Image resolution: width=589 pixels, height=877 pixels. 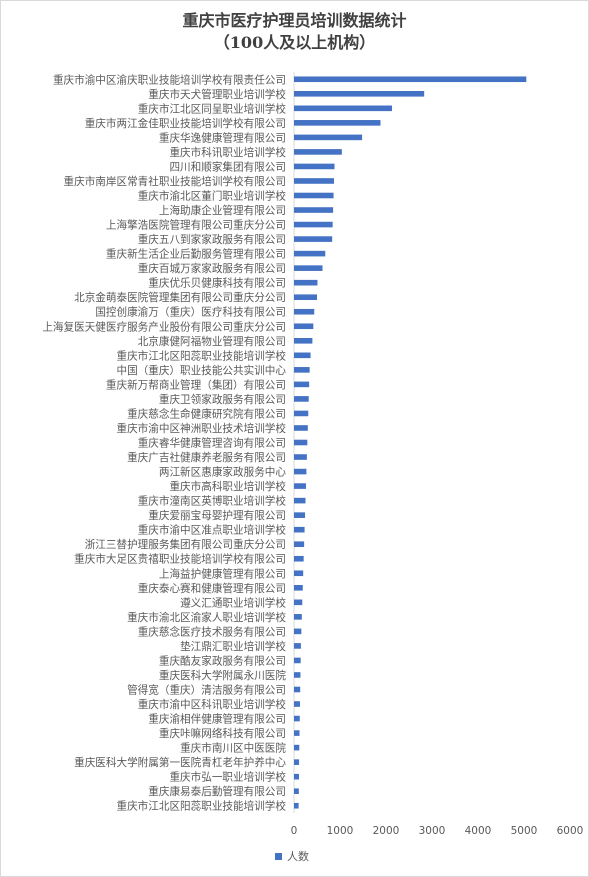 I want to click on legend-swatch, so click(x=278, y=856).